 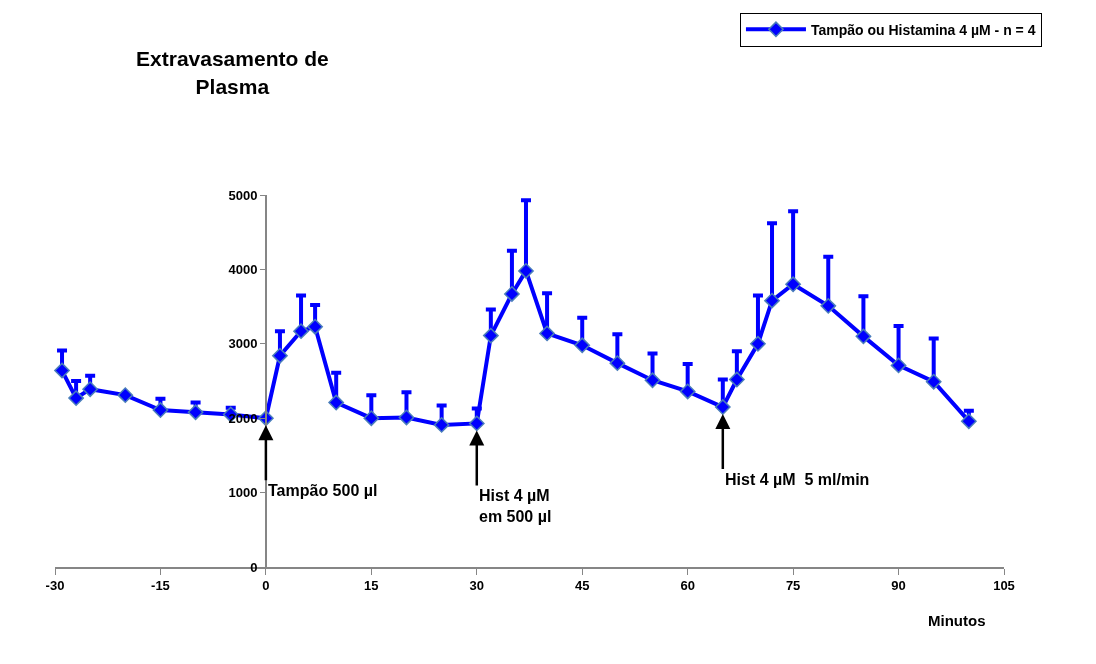 I want to click on y-tick-label: 5000, so click(x=243, y=195).